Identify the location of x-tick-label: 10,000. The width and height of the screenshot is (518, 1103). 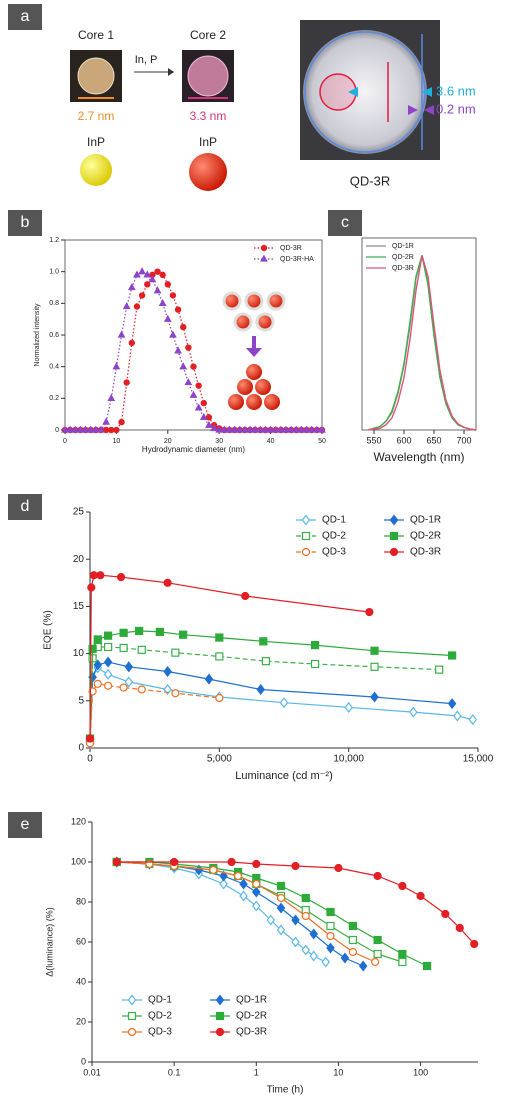
(348, 759).